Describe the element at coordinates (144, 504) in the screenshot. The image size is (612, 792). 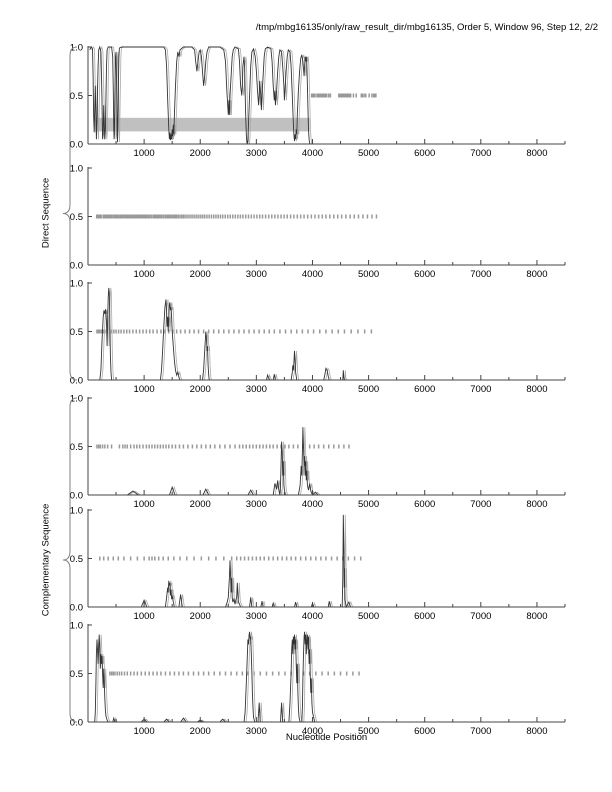
I see `x-tick-label: 1000` at that location.